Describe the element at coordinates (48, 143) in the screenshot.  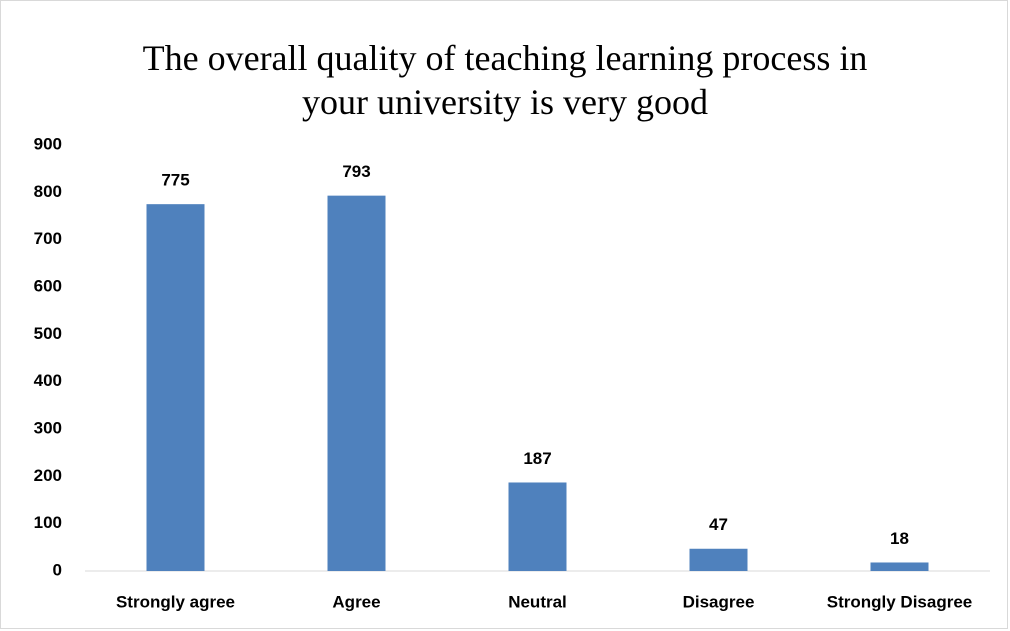
I see `y-tick-label: 900` at that location.